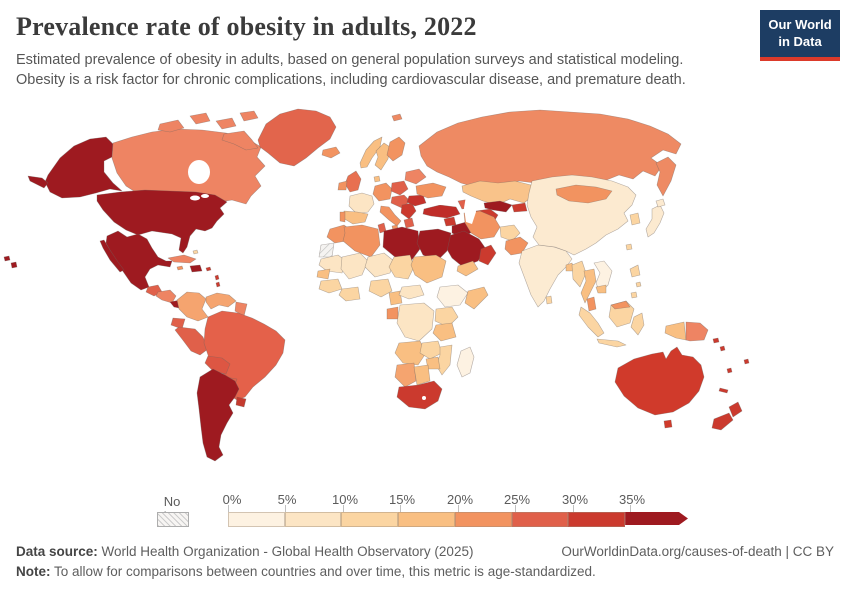  What do you see at coordinates (217, 365) in the screenshot?
I see `country-bolivia` at bounding box center [217, 365].